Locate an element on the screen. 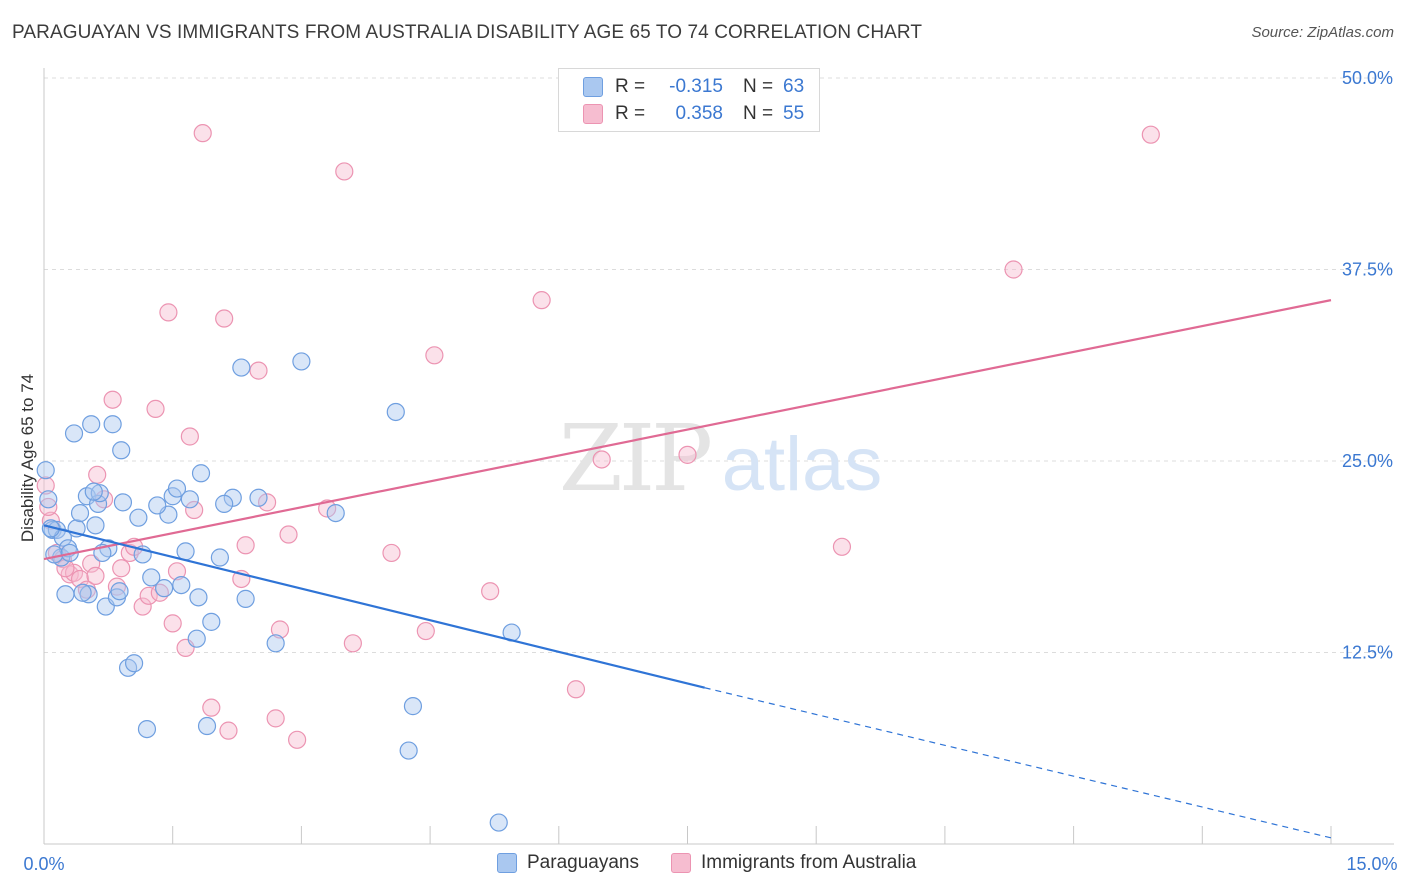  legend-r-value: 0.358 is located at coordinates (699, 113).